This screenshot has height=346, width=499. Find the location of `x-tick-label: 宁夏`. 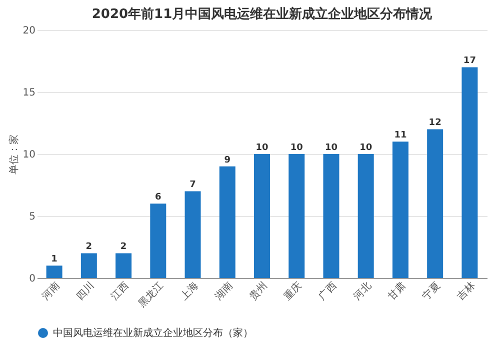

x-tick-label: 宁夏 is located at coordinates (431, 291).